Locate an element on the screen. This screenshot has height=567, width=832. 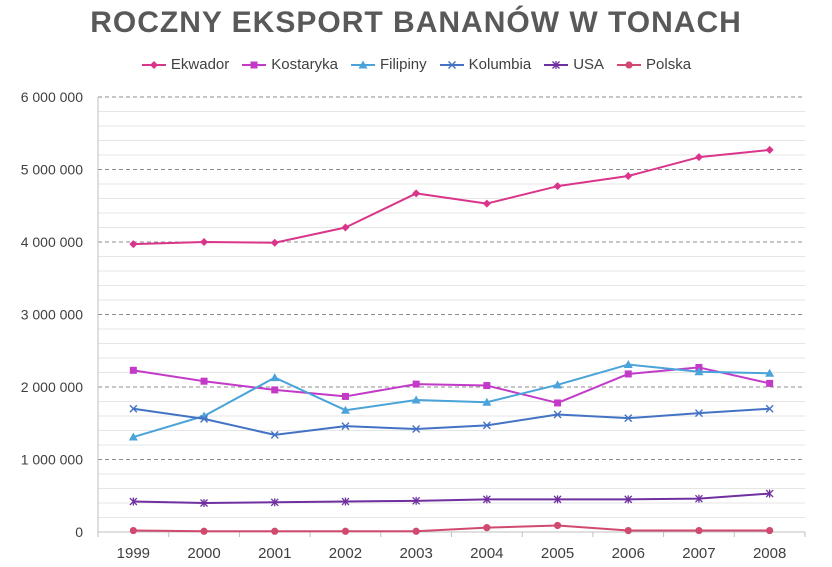
legend-item-usa: USA is located at coordinates (573, 64).